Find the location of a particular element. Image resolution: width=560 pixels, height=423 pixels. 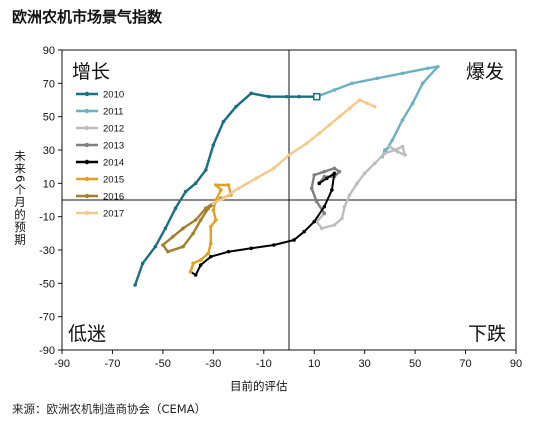

y-tick-label: -10 is located at coordinates (47, 218).